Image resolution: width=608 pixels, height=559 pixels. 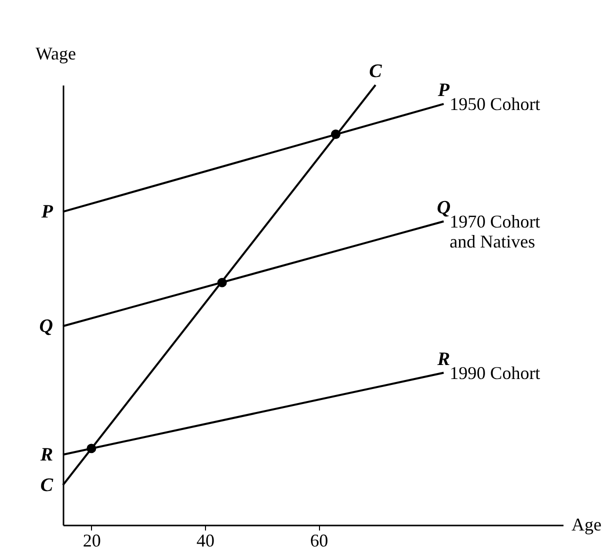 What do you see at coordinates (91, 540) in the screenshot?
I see `x-tick-label: 20` at bounding box center [91, 540].